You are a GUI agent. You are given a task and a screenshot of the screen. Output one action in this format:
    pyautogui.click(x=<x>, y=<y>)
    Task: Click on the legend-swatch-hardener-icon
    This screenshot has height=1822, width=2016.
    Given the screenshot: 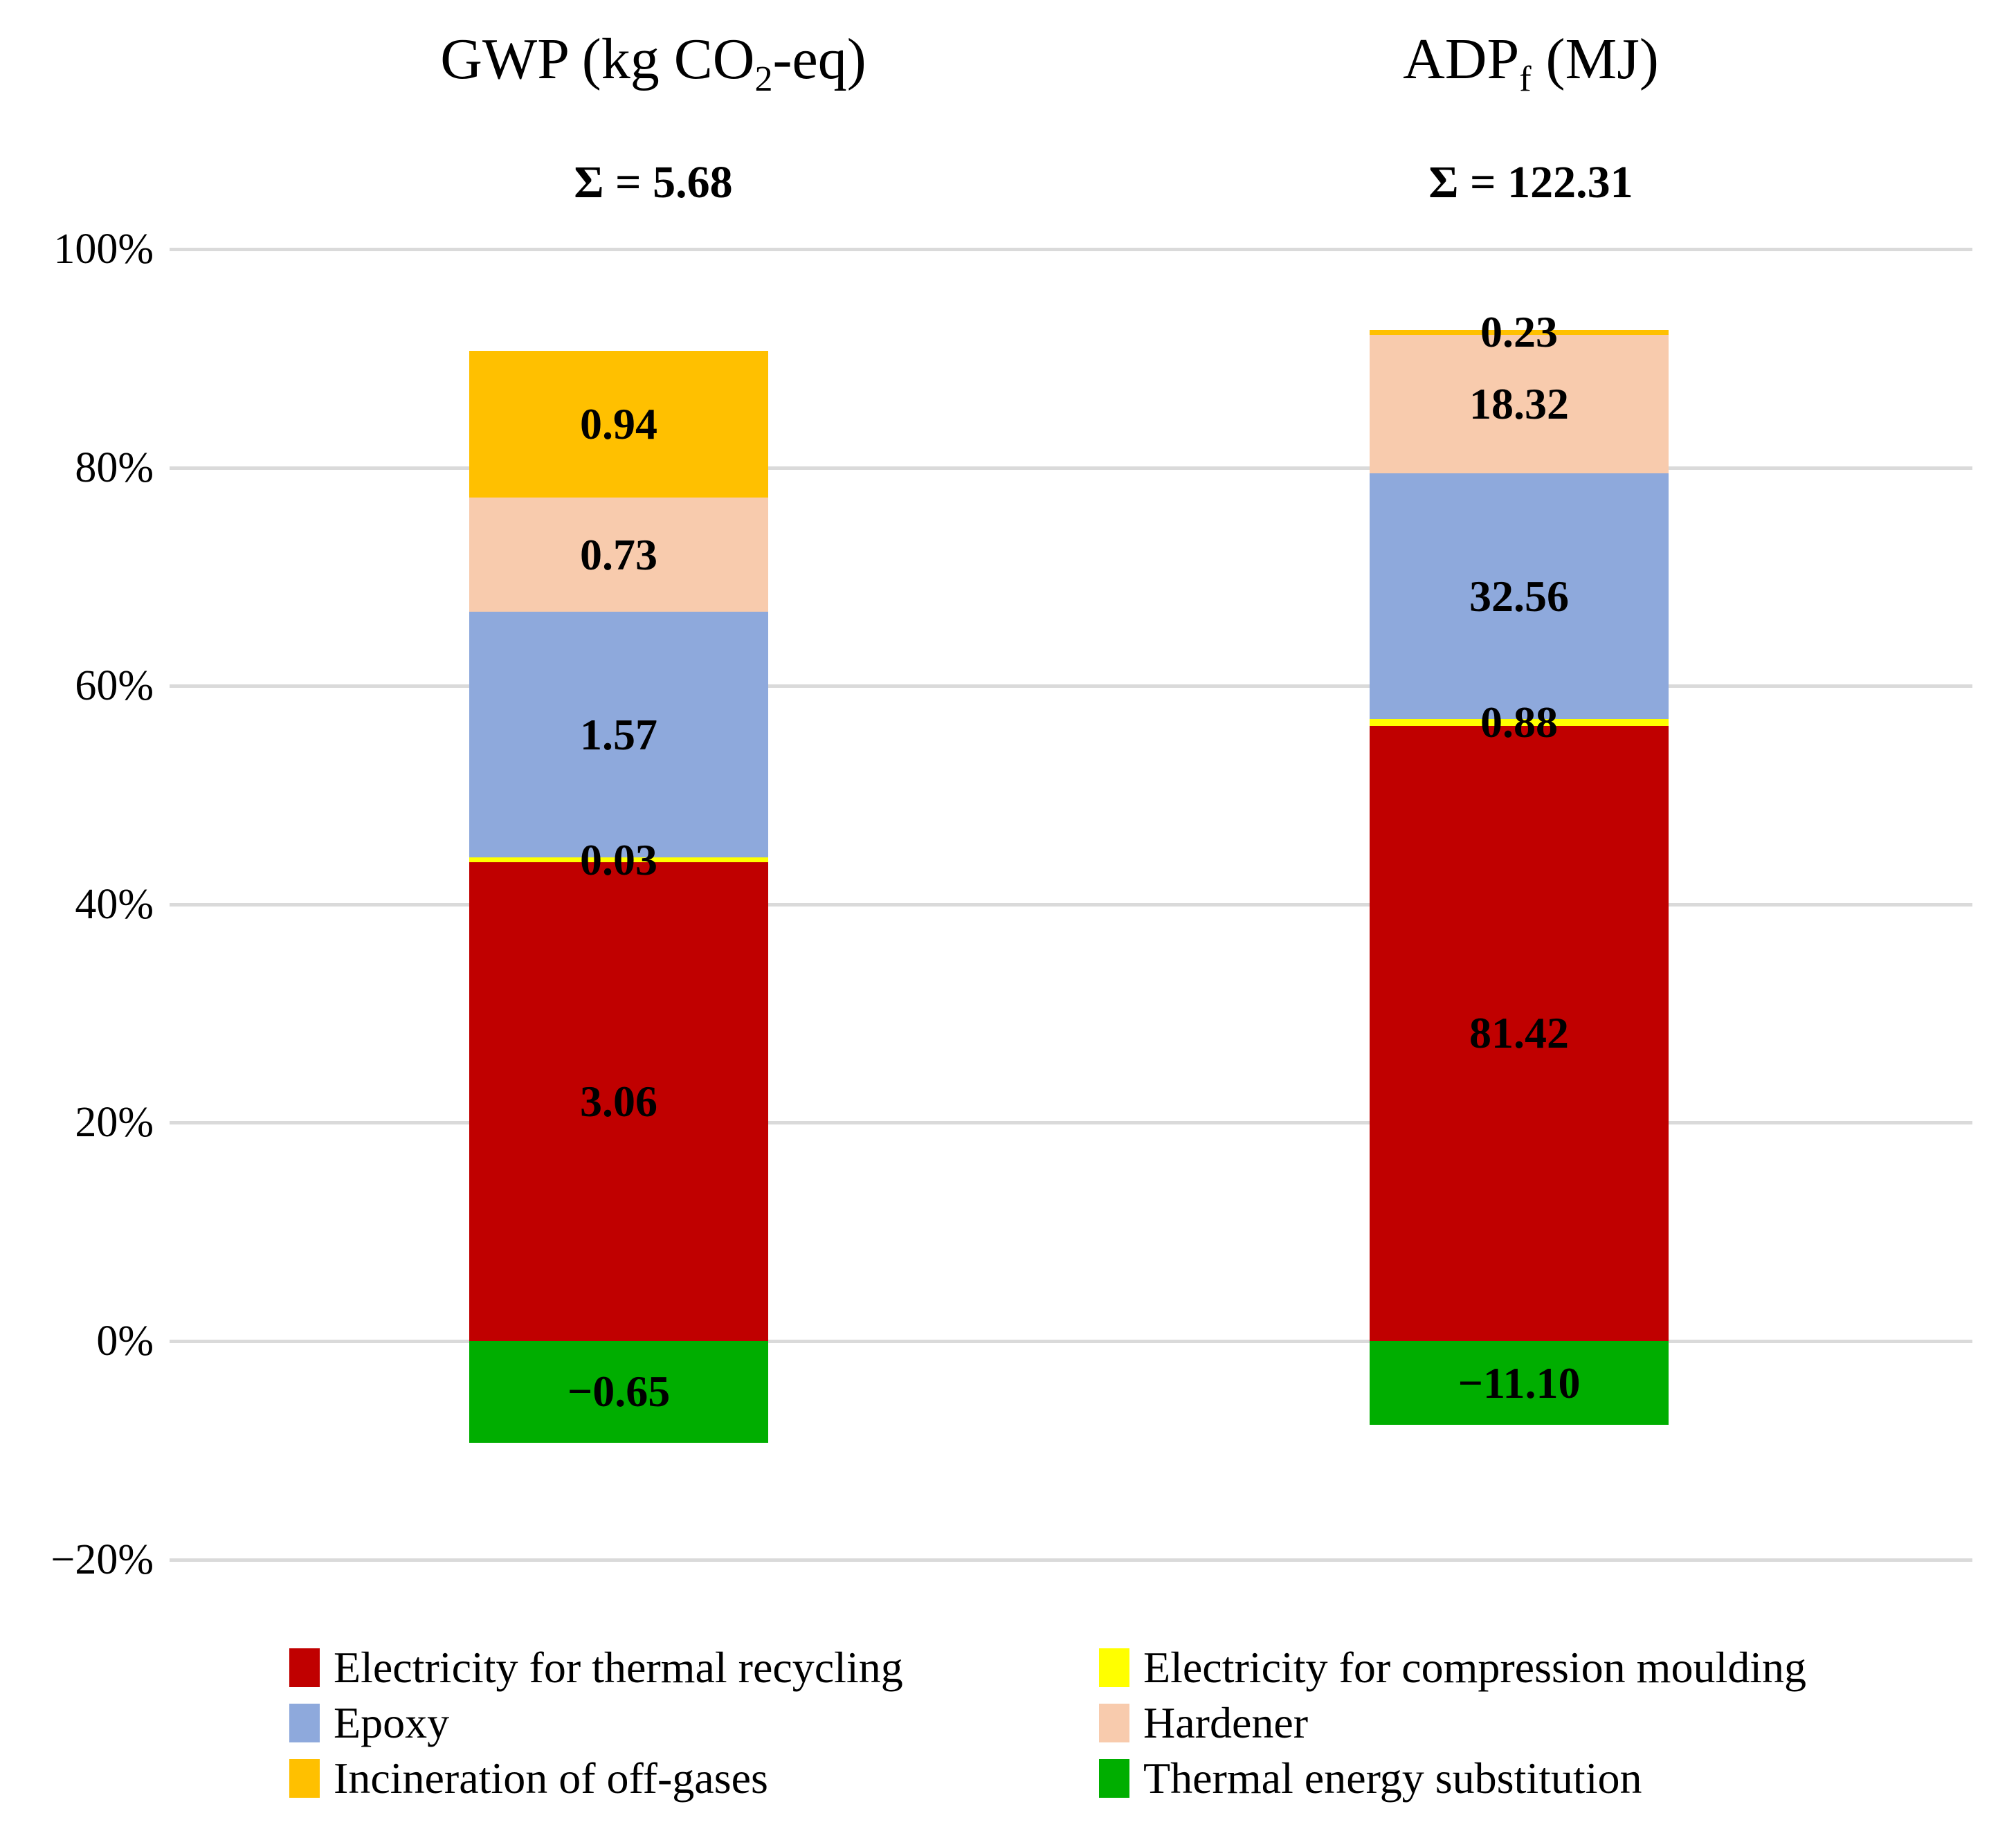 What is the action you would take?
    pyautogui.click(x=1114, y=1723)
    